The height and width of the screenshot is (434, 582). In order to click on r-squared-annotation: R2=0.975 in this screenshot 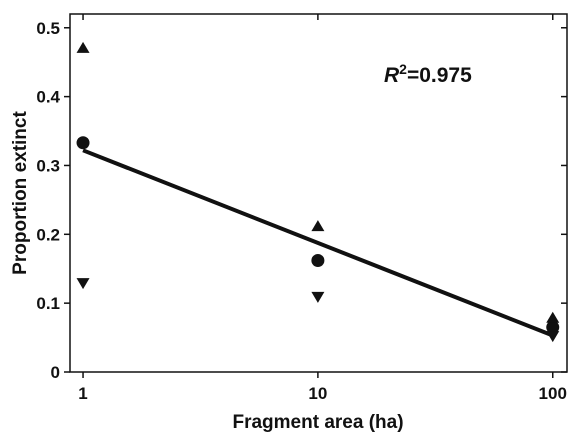, I will do `click(428, 74)`.